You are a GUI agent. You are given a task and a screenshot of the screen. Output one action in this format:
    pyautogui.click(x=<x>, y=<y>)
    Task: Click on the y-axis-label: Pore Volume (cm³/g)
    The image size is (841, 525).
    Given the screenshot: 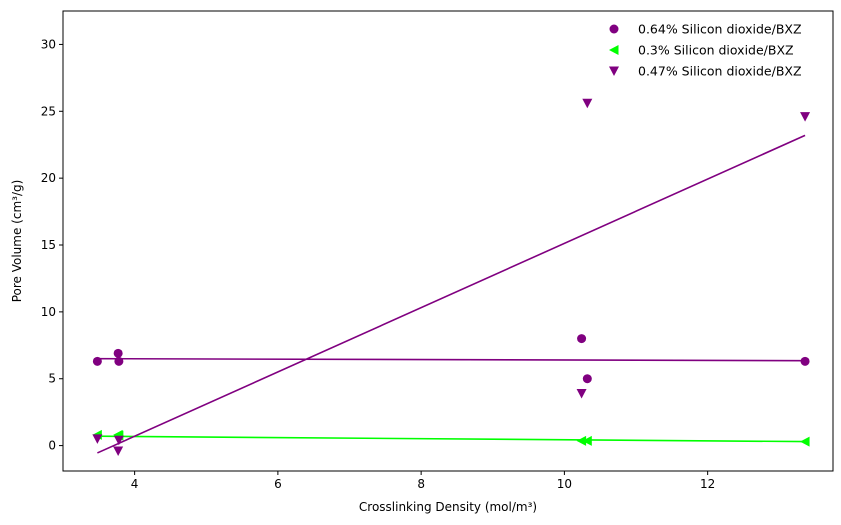 What is the action you would take?
    pyautogui.click(x=17, y=241)
    